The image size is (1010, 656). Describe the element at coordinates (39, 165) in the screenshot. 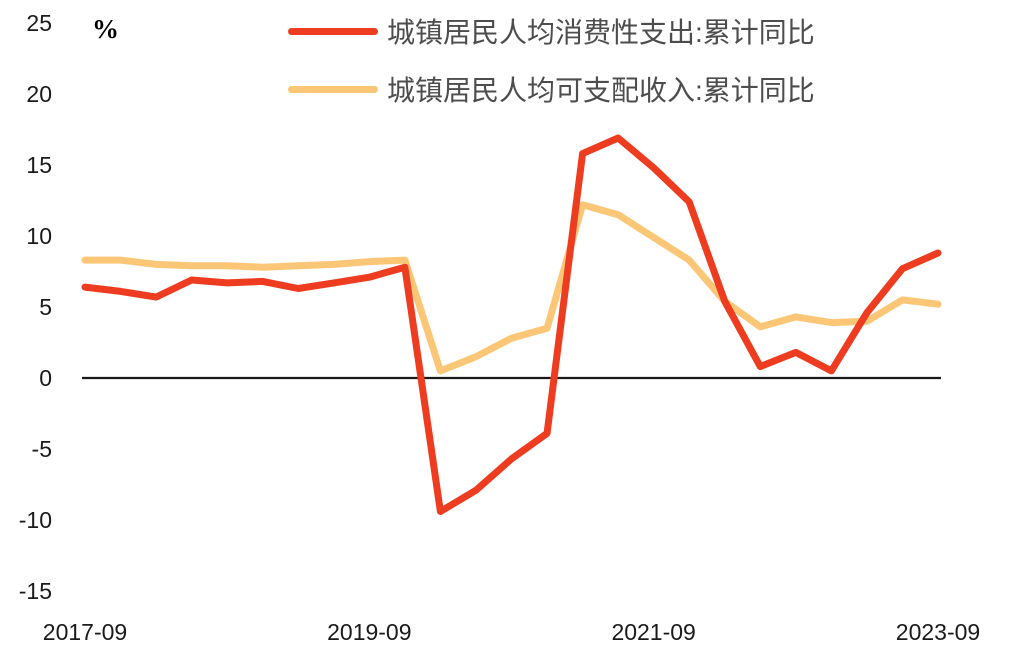

I see `y-tick-label: 15` at that location.